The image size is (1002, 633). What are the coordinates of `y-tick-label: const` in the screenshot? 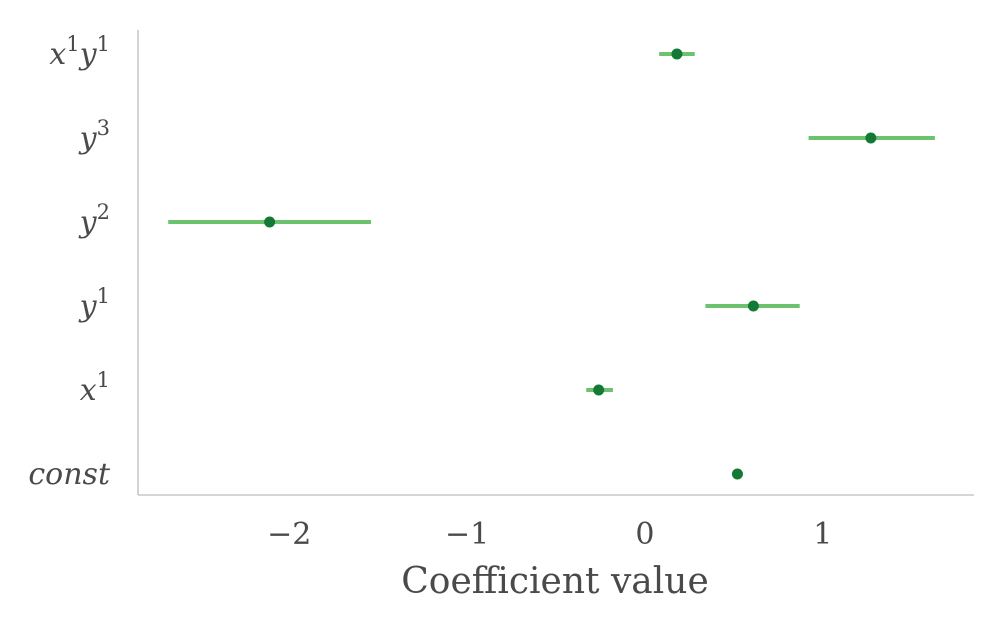 It's located at (69, 474).